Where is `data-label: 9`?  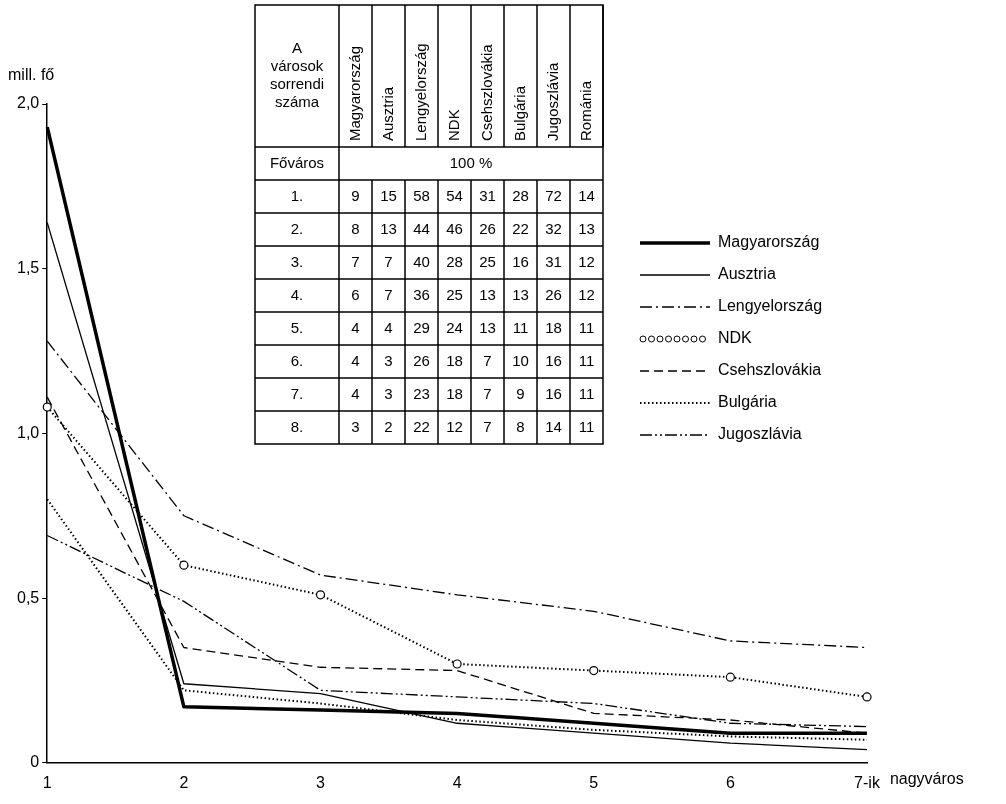
data-label: 9 is located at coordinates (520, 393).